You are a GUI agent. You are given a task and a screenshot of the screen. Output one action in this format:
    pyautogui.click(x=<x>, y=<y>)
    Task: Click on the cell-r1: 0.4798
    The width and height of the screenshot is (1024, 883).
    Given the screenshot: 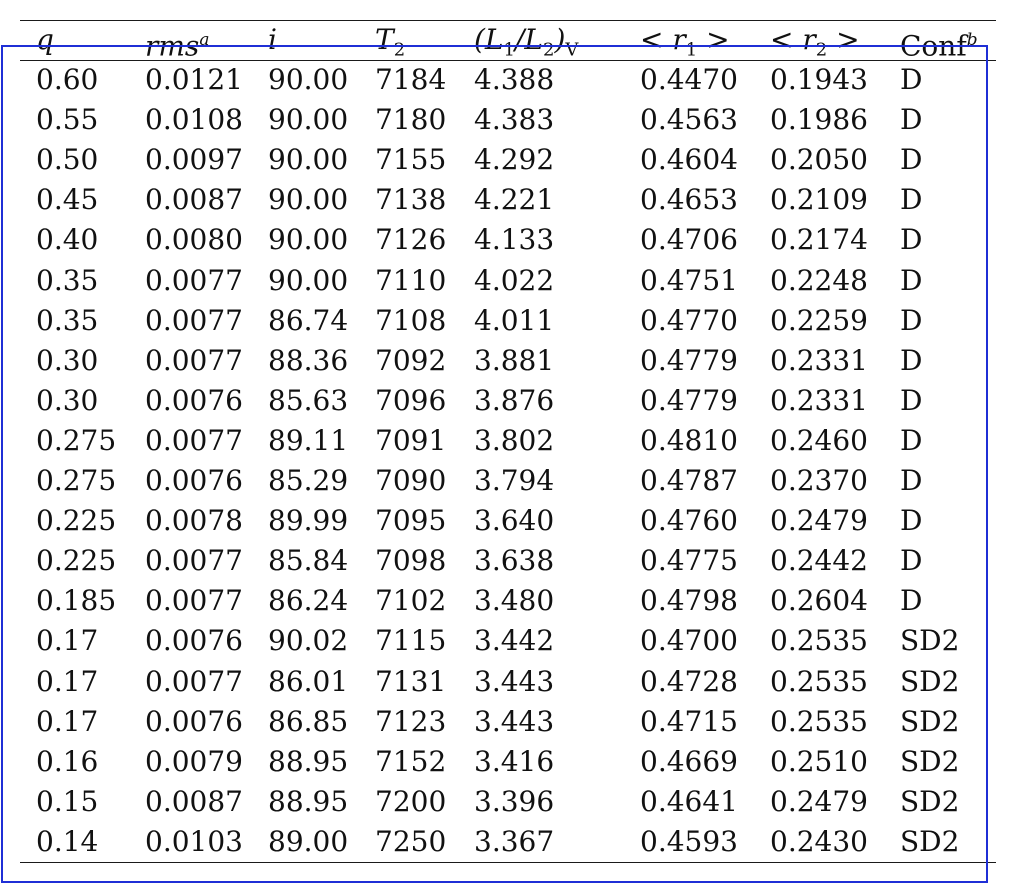 What is the action you would take?
    pyautogui.click(x=689, y=601)
    